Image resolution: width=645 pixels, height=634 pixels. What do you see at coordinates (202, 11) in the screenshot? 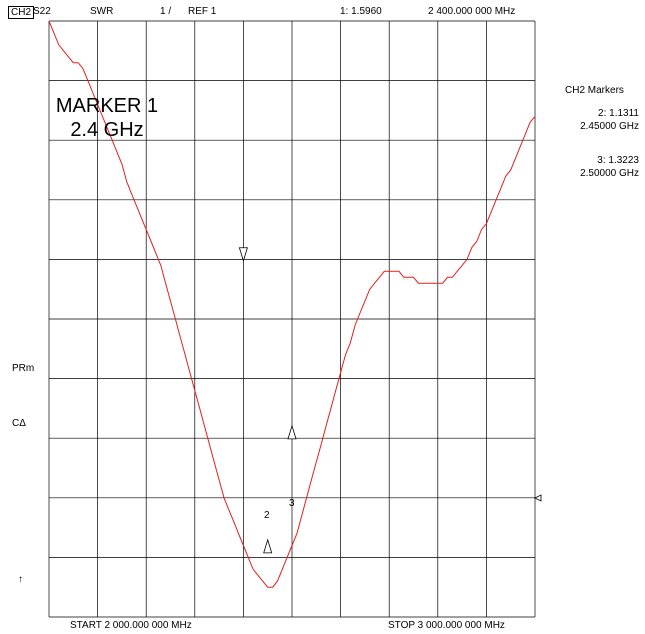
I see `ref-label: REF 1` at bounding box center [202, 11].